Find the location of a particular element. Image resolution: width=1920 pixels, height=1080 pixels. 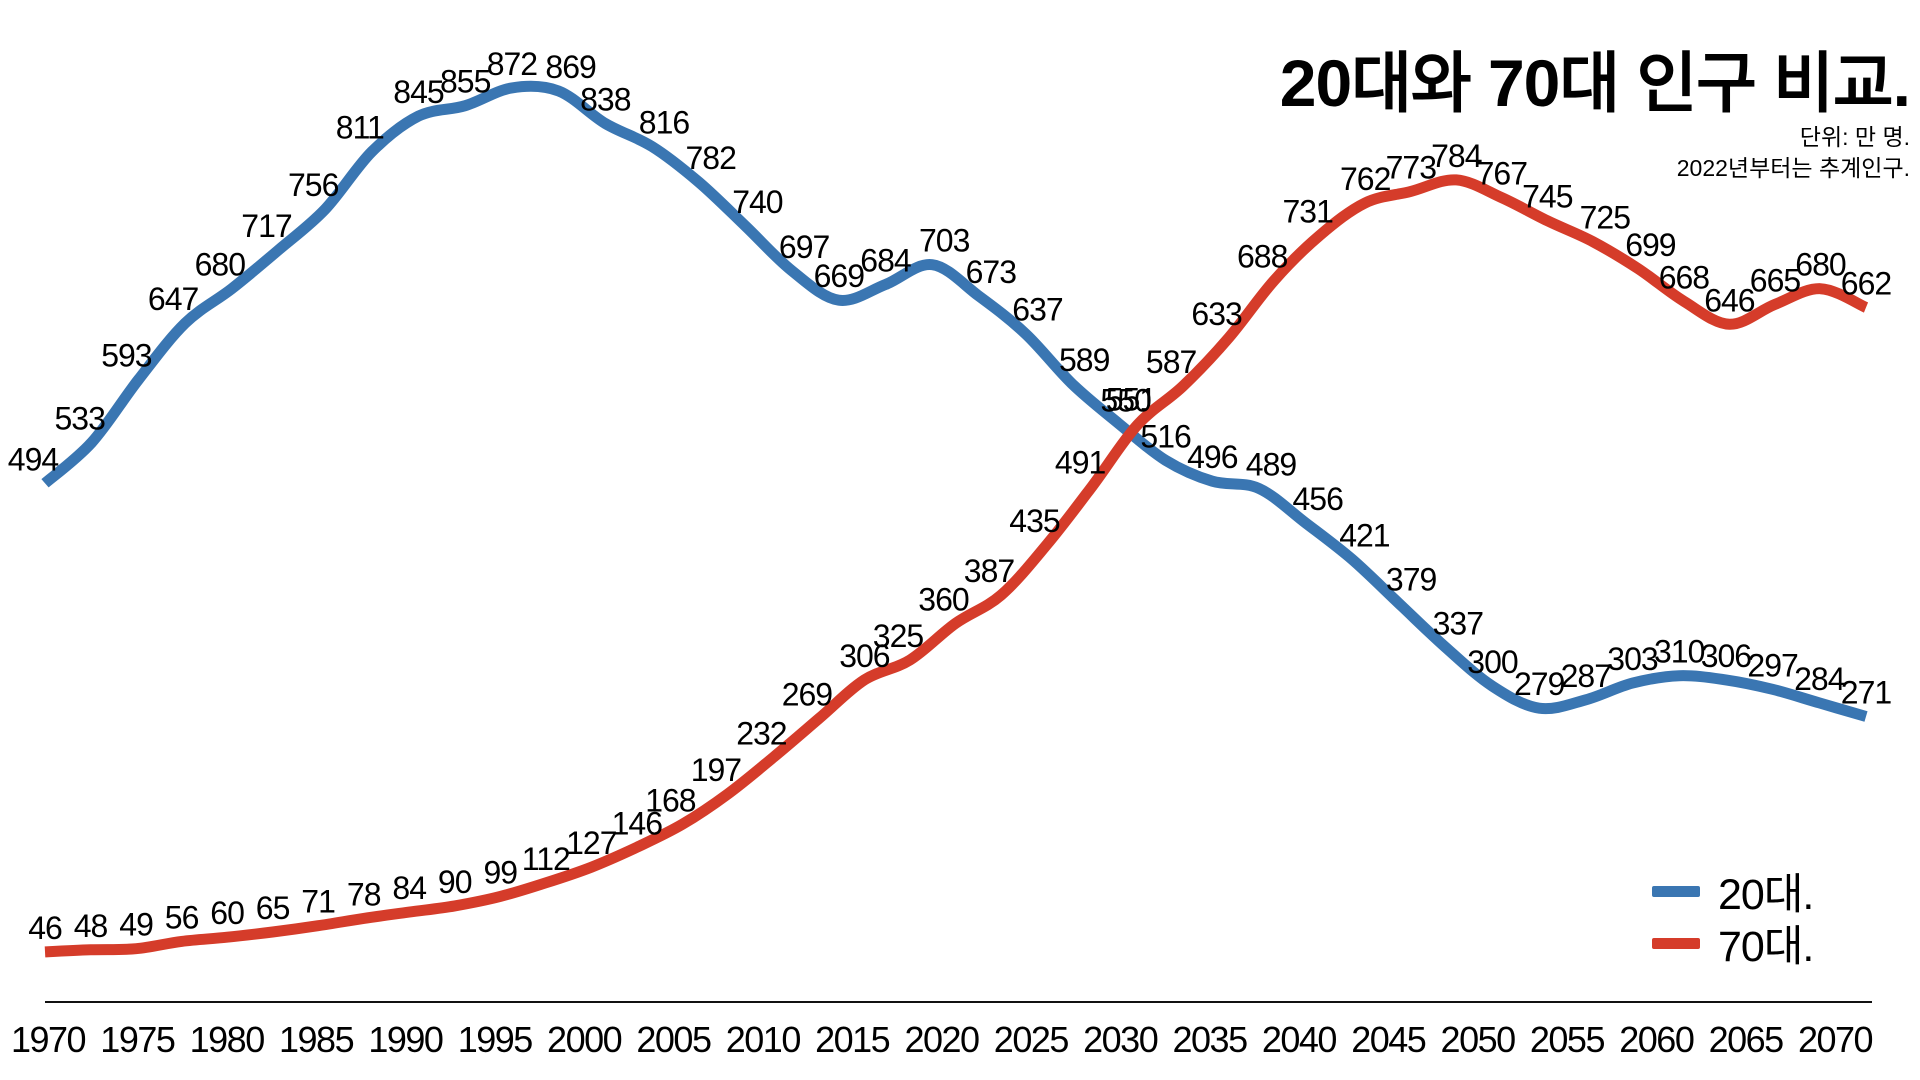

value-label: 197 is located at coordinates (716, 770).